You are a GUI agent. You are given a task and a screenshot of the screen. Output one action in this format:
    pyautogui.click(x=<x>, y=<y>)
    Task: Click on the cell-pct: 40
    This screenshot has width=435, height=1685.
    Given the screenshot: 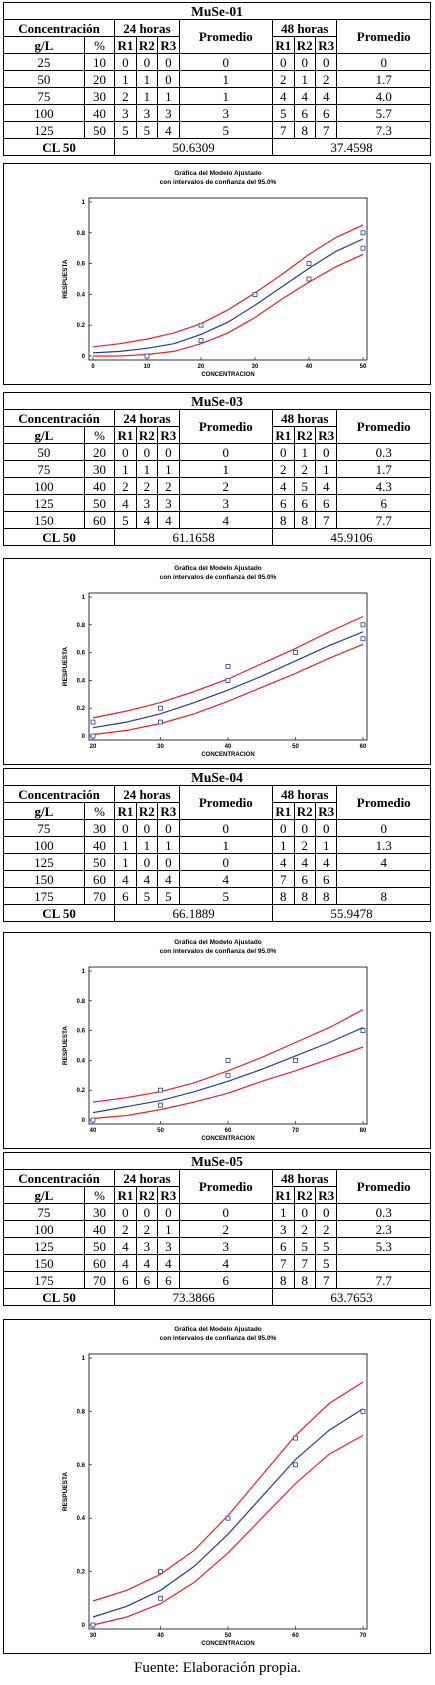 What is the action you would take?
    pyautogui.click(x=99, y=113)
    